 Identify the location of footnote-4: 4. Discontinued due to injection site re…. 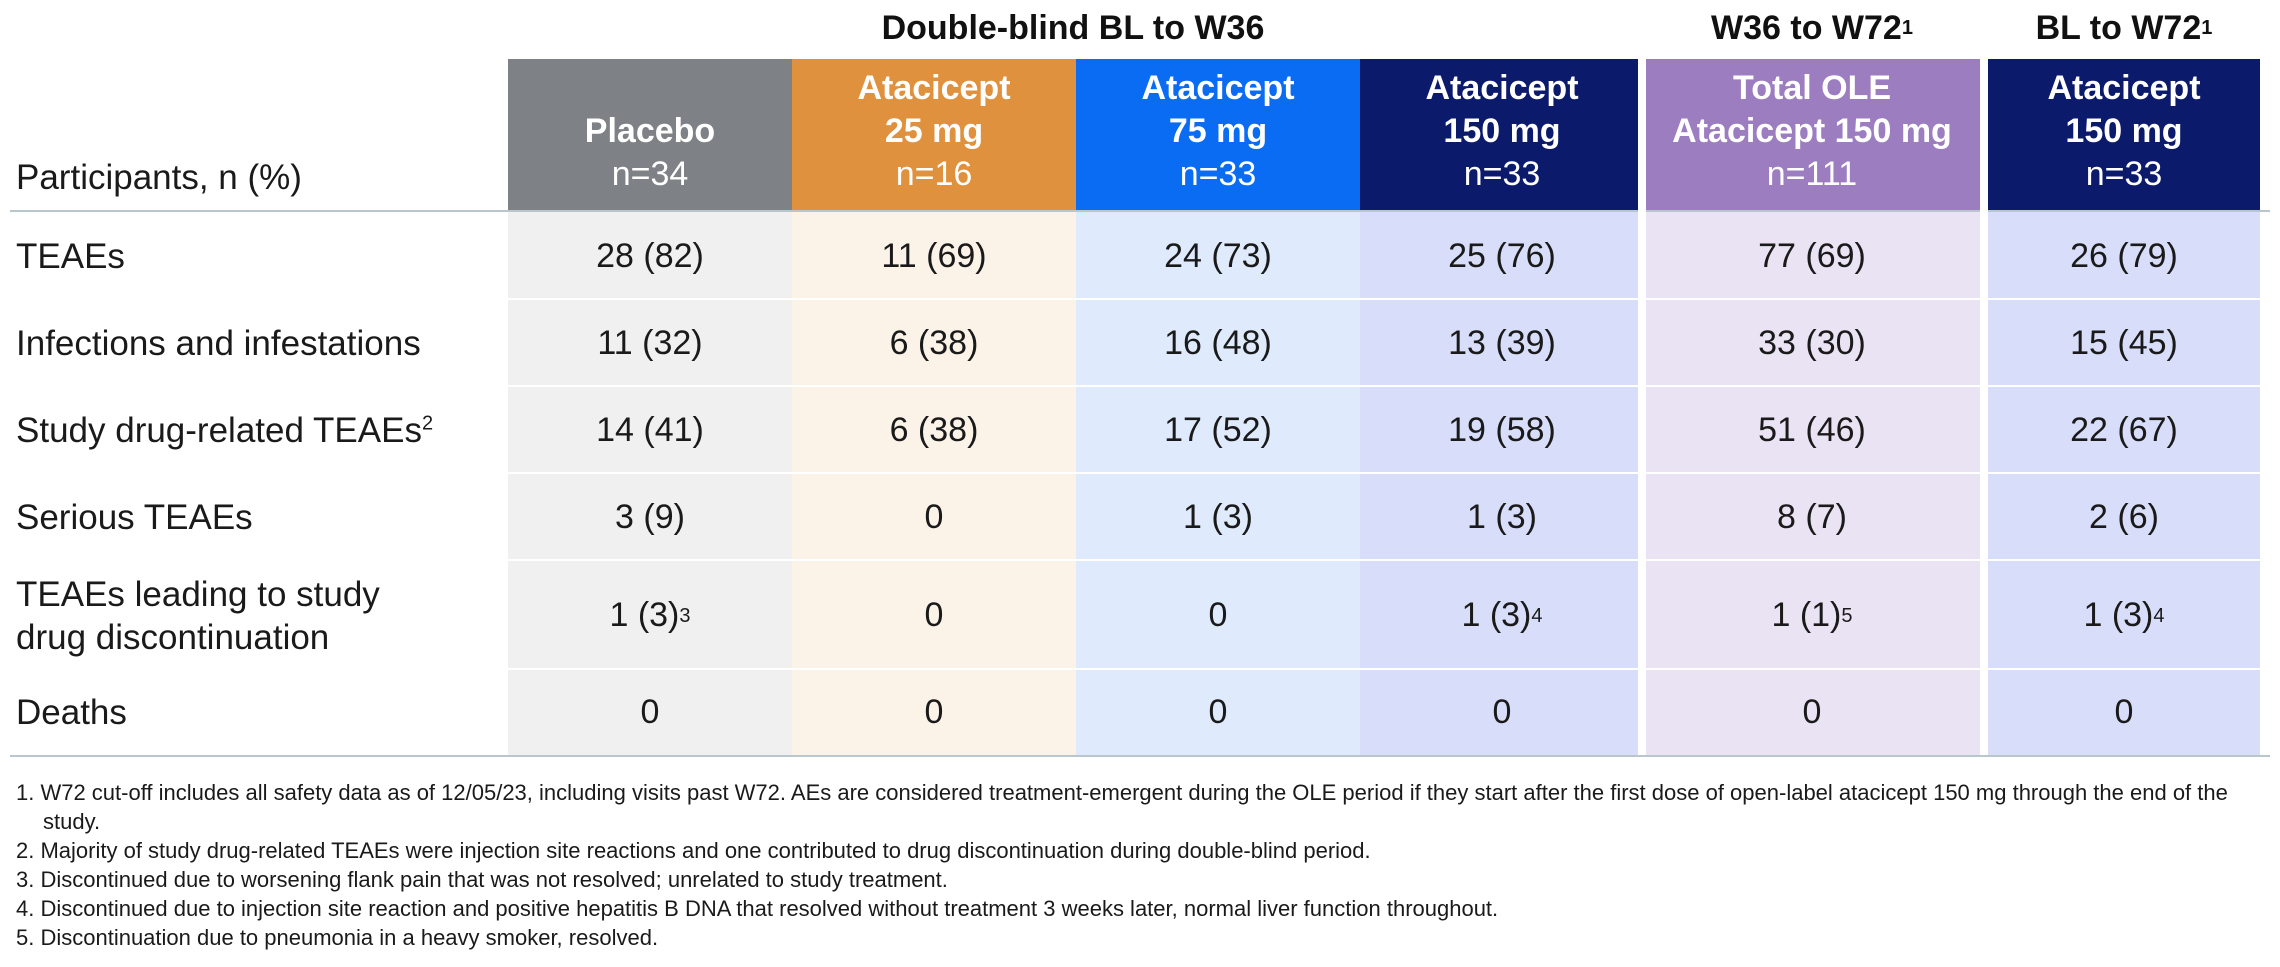
(757, 908).